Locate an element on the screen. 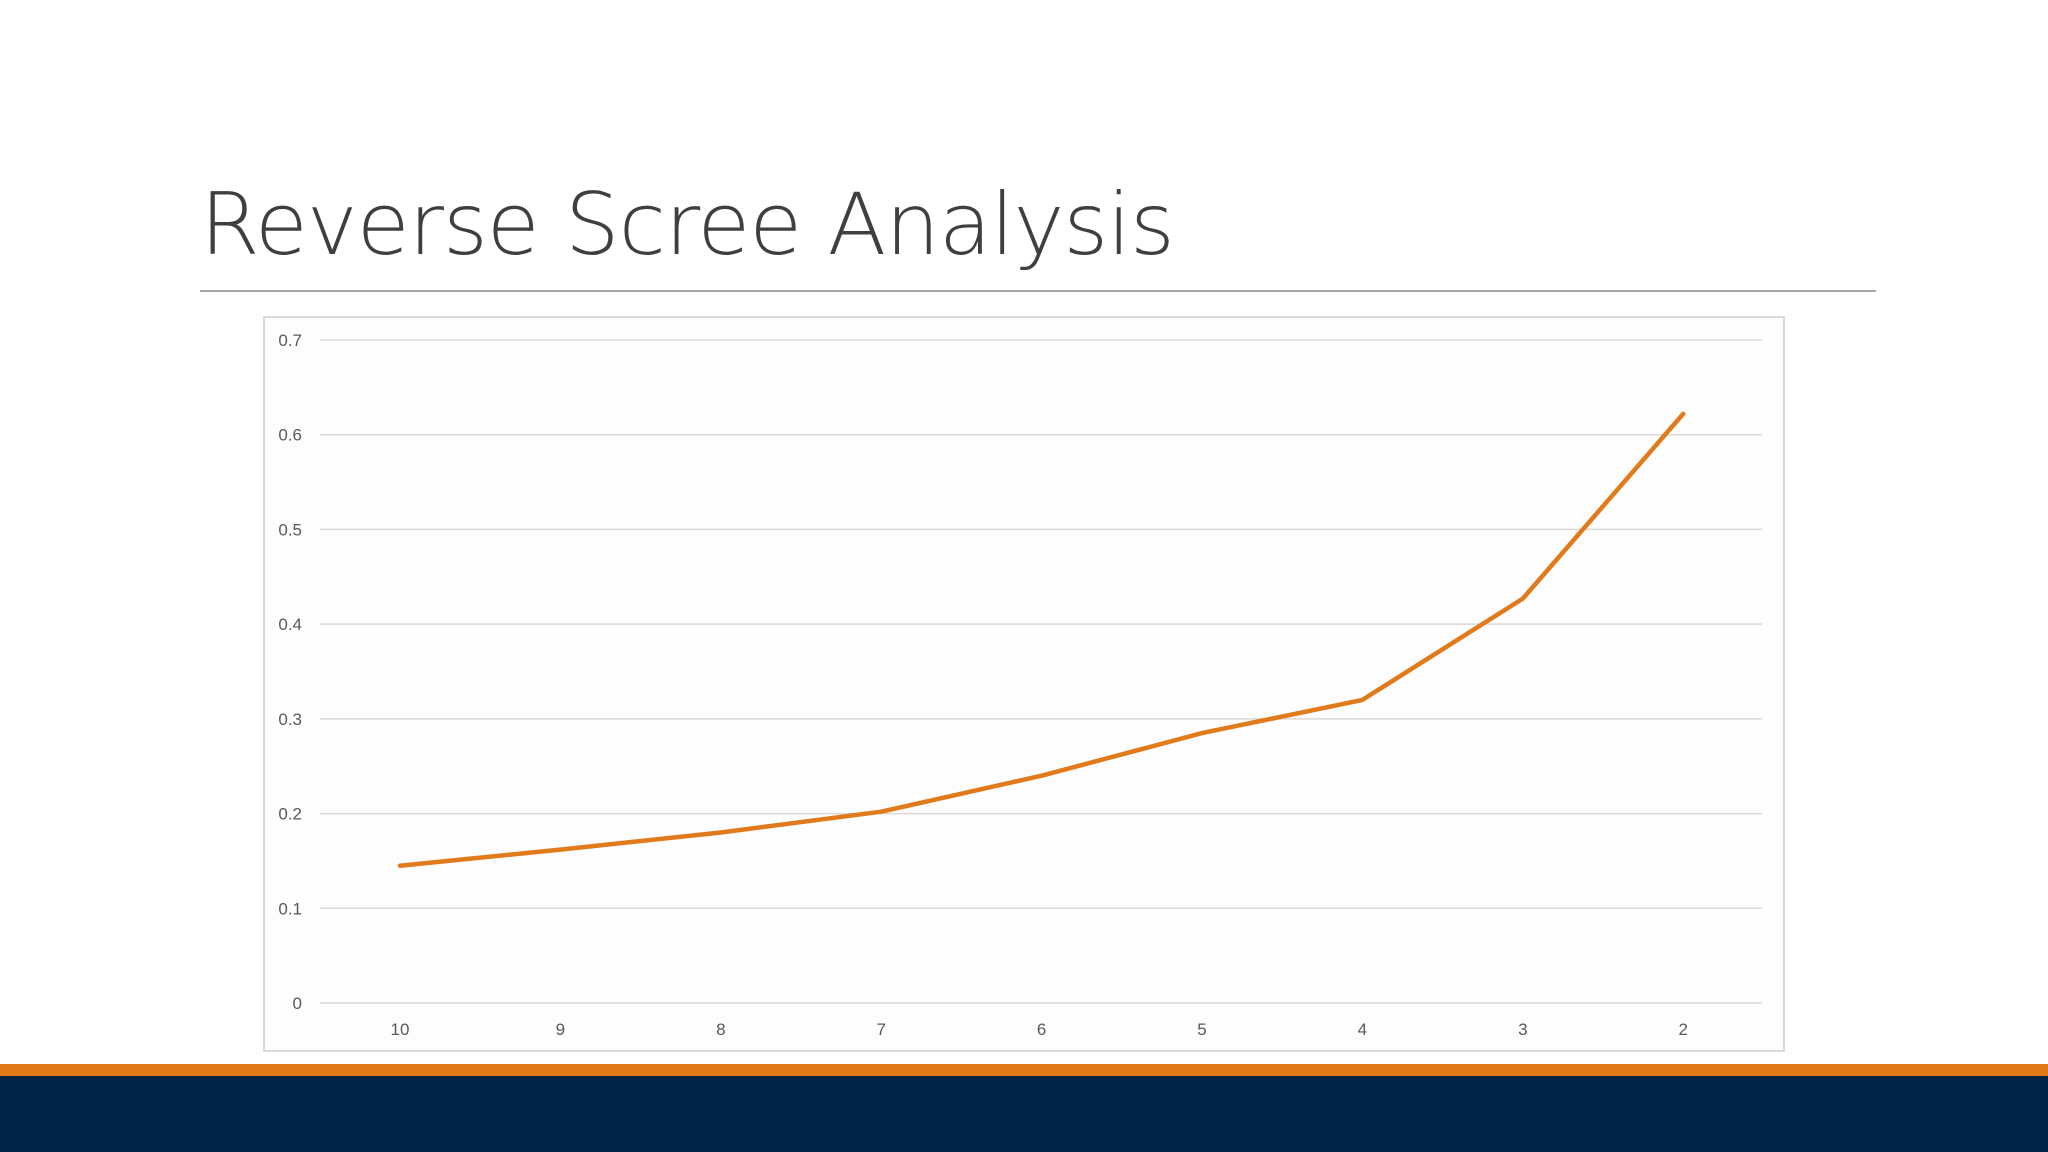 This screenshot has width=2048, height=1152. x-tick-label: 7 is located at coordinates (880, 1029).